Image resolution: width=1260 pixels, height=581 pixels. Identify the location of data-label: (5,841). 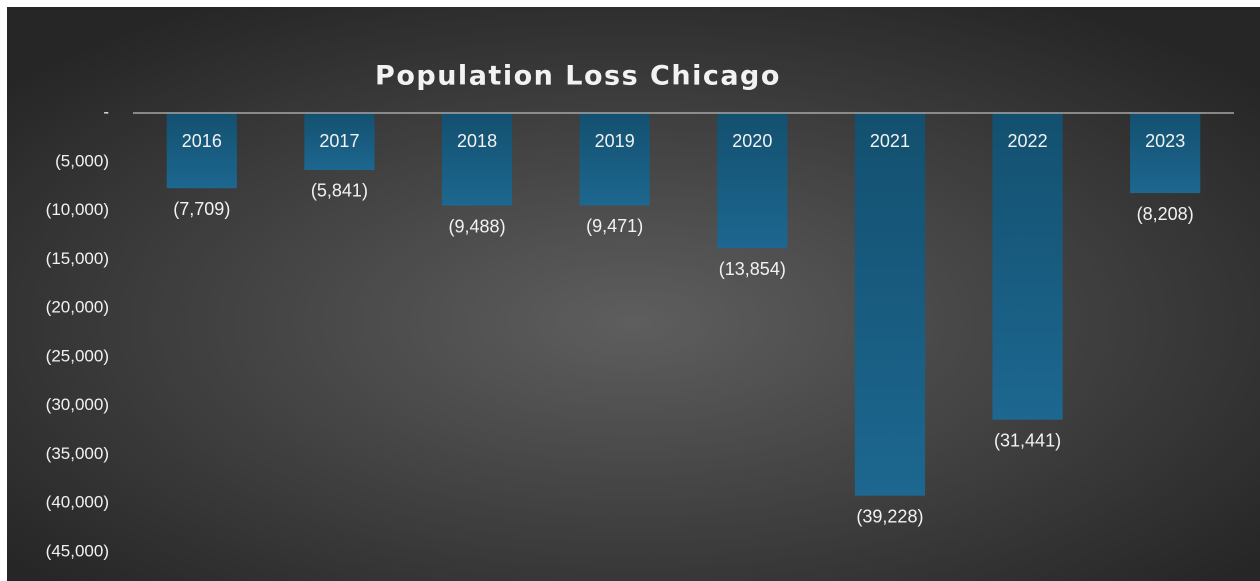
(339, 191).